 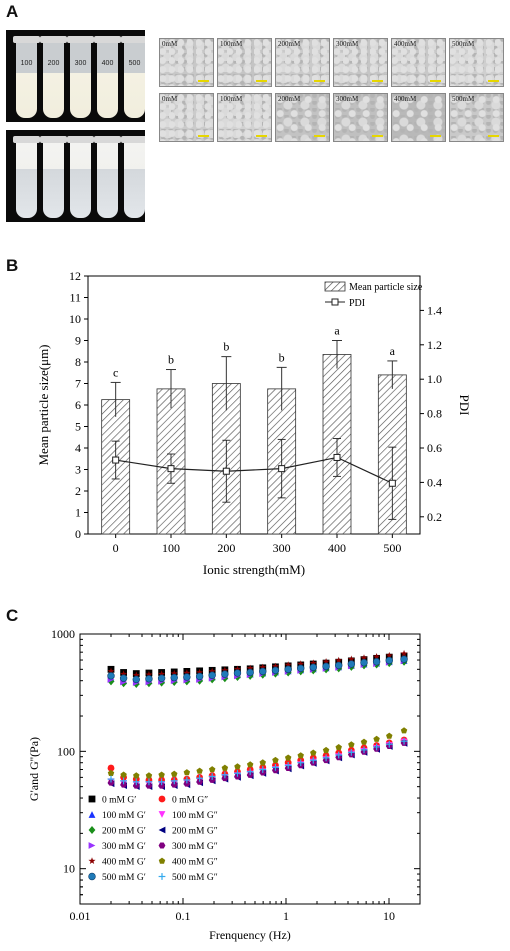 I want to click on sample-tube, so click(x=133, y=177).